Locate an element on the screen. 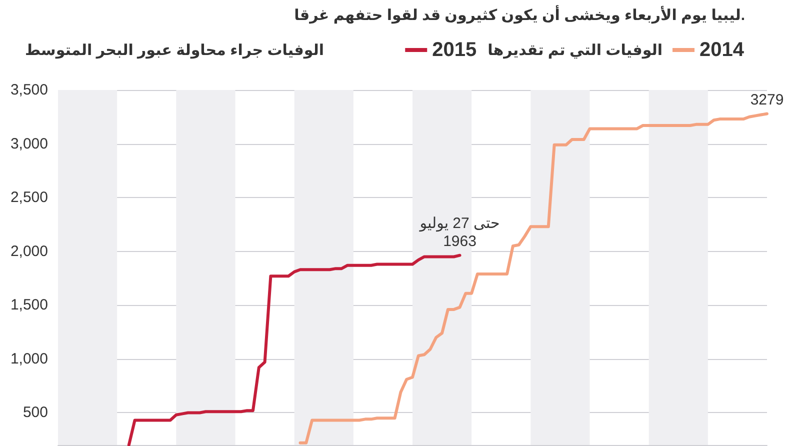 The width and height of the screenshot is (792, 446). chart-subtitle: ليبيا يوم الأربعاء ويخشى أن يكون كثيرون قد لقوا حتفهم غرقا. is located at coordinates (520, 14).